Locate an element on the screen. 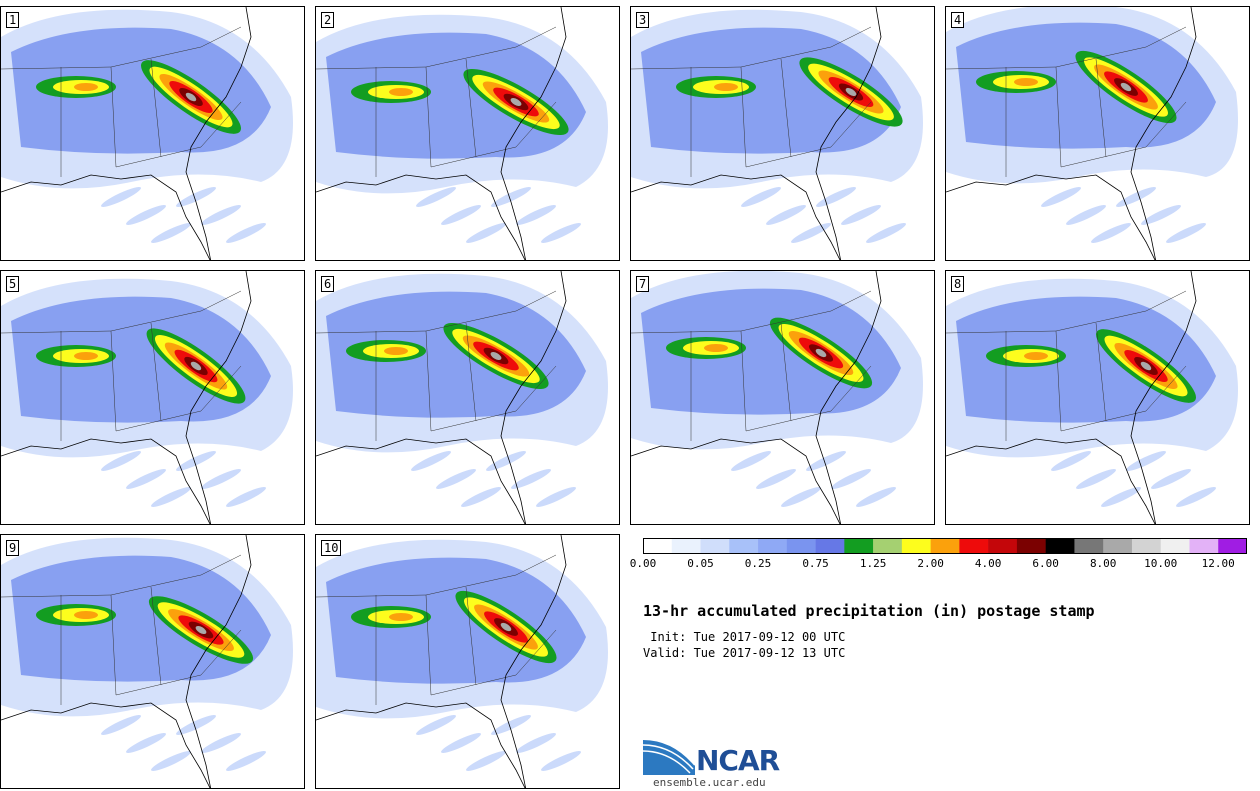 This screenshot has width=1260, height=791. colorbar-tick-label: 0.05 is located at coordinates (700, 563).